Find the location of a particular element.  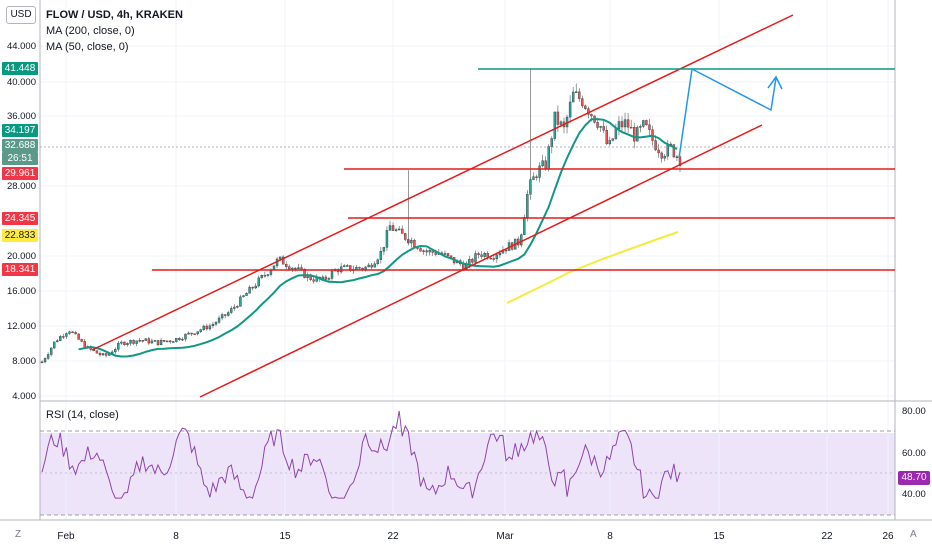

rsi-tick-label: 80.00 is located at coordinates (914, 411).